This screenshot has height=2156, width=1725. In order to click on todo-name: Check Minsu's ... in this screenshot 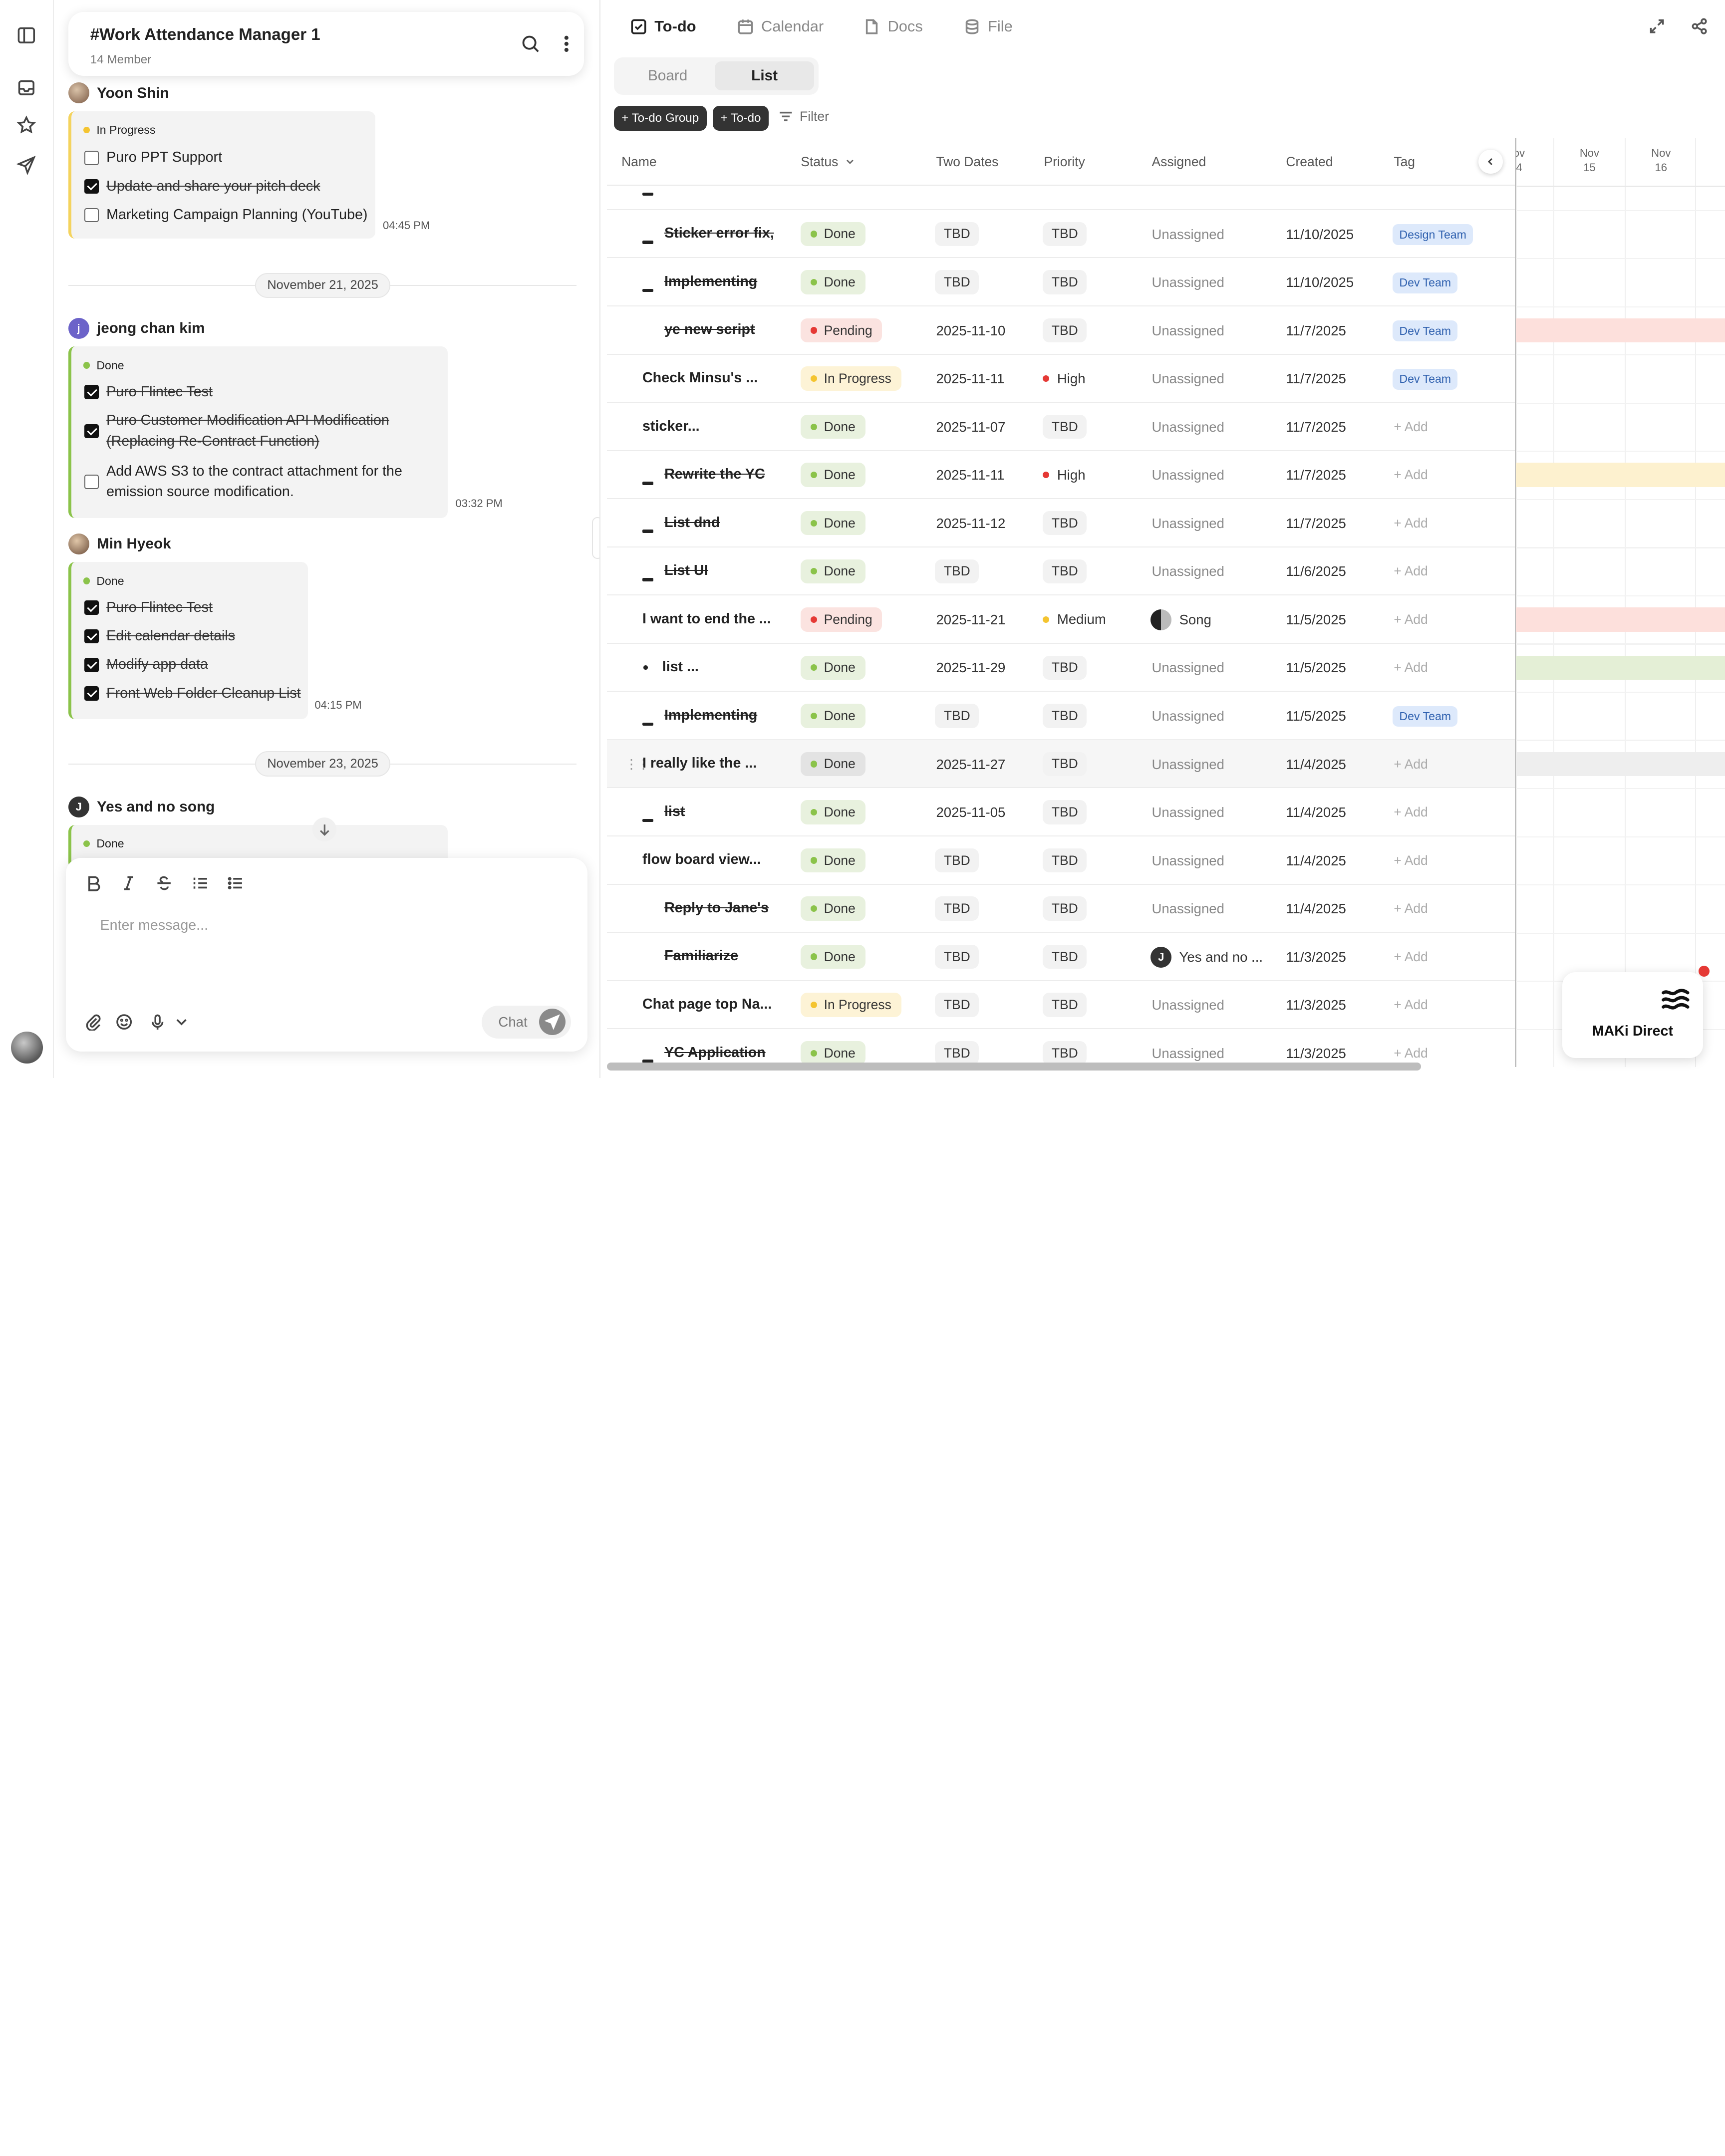, I will do `click(700, 377)`.